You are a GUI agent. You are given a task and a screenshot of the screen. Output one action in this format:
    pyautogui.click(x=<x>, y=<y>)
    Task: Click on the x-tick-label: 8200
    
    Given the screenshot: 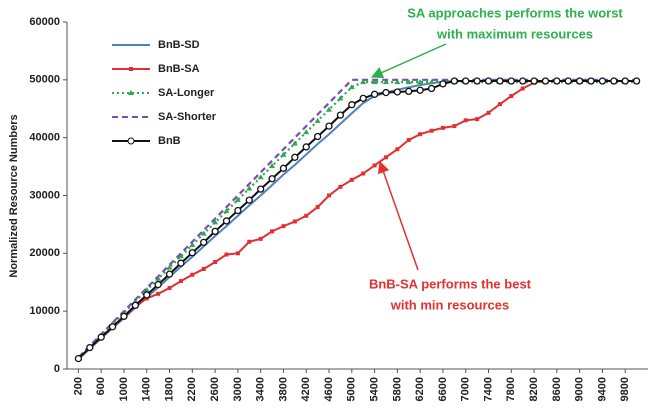 What is the action you would take?
    pyautogui.click(x=534, y=389)
    